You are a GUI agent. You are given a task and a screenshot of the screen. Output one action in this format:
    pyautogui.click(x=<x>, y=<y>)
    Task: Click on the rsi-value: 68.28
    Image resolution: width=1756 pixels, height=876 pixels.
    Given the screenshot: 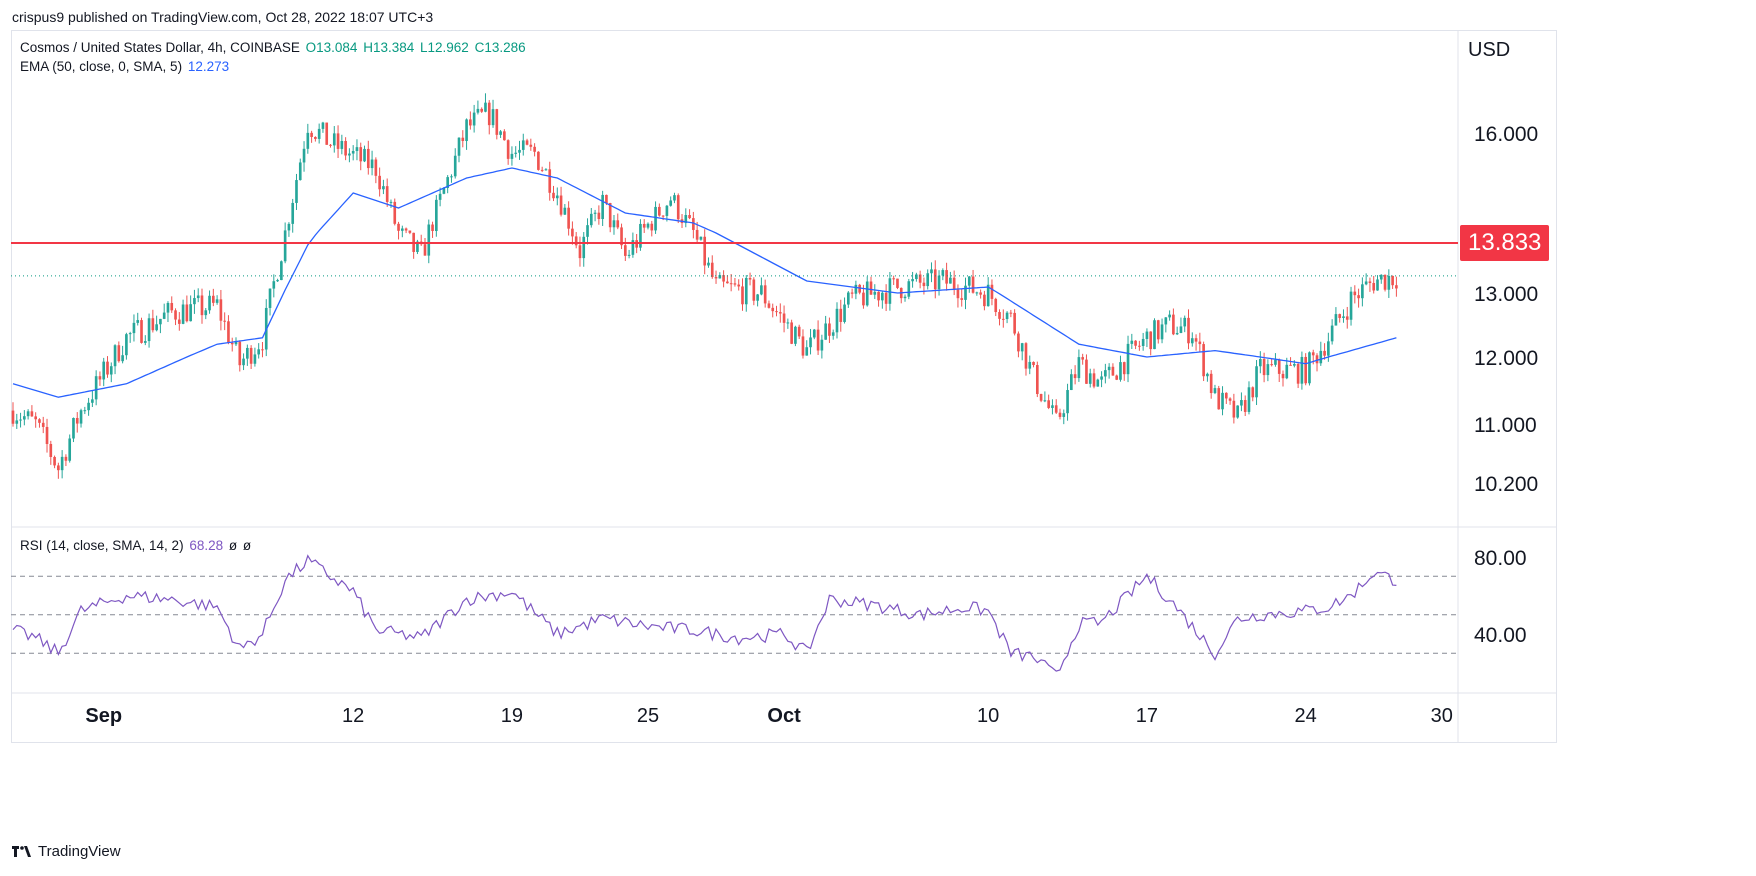 What is the action you would take?
    pyautogui.click(x=206, y=545)
    